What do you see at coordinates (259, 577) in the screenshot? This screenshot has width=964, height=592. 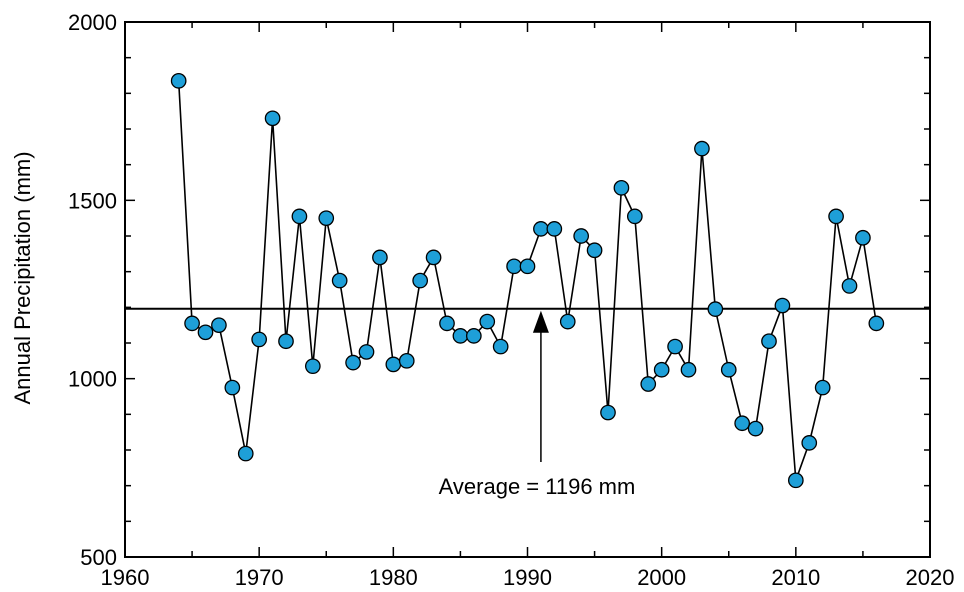 I see `x-tick-label: 1970` at bounding box center [259, 577].